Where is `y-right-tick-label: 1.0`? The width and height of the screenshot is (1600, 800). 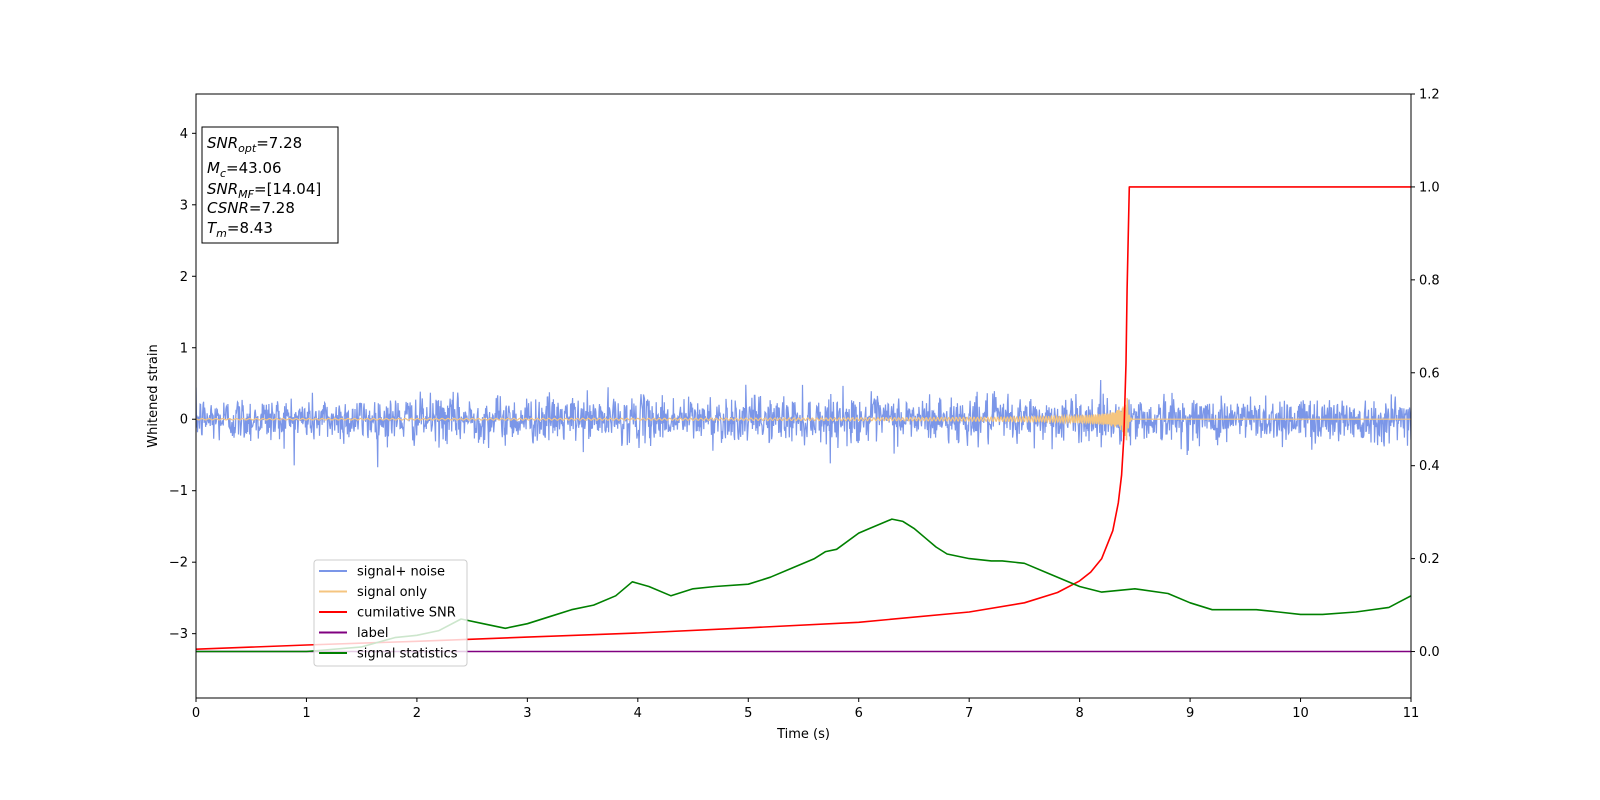 y-right-tick-label: 1.0 is located at coordinates (1429, 187).